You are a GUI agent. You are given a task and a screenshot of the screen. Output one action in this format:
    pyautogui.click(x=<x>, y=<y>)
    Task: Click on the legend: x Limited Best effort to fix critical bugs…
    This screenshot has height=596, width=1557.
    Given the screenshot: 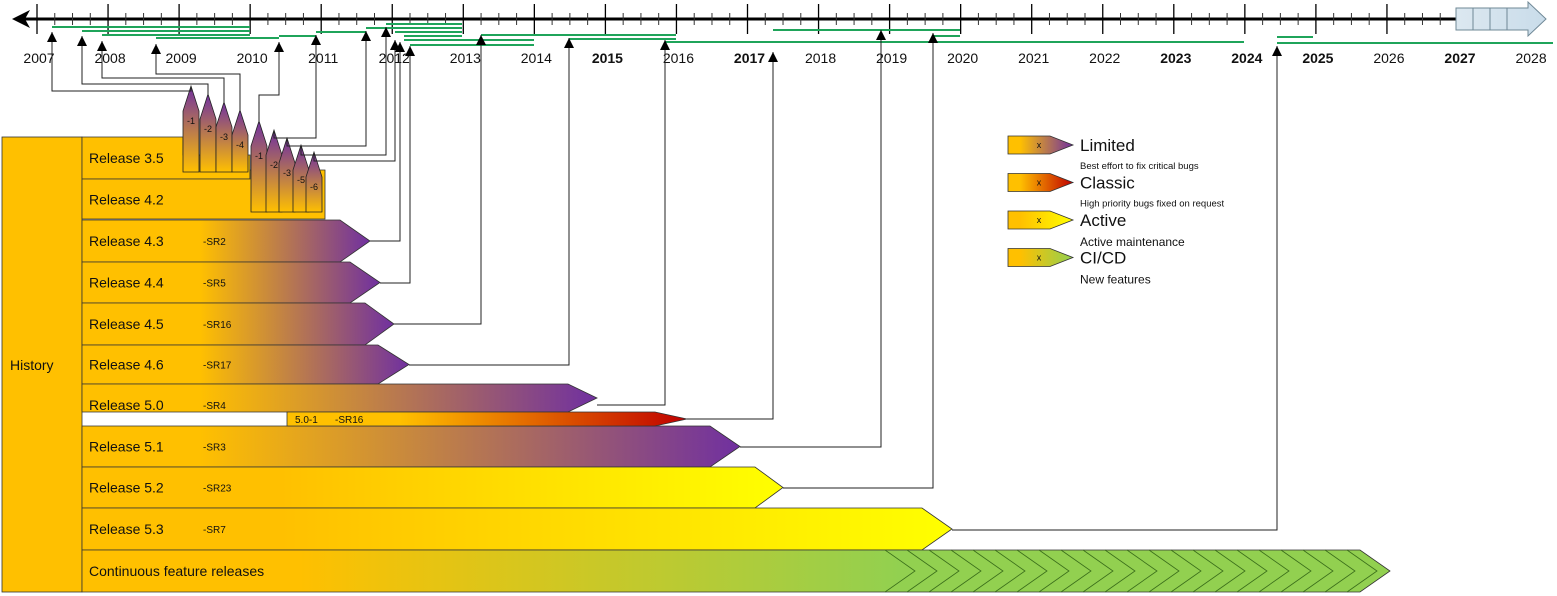 What is the action you would take?
    pyautogui.click(x=1116, y=211)
    